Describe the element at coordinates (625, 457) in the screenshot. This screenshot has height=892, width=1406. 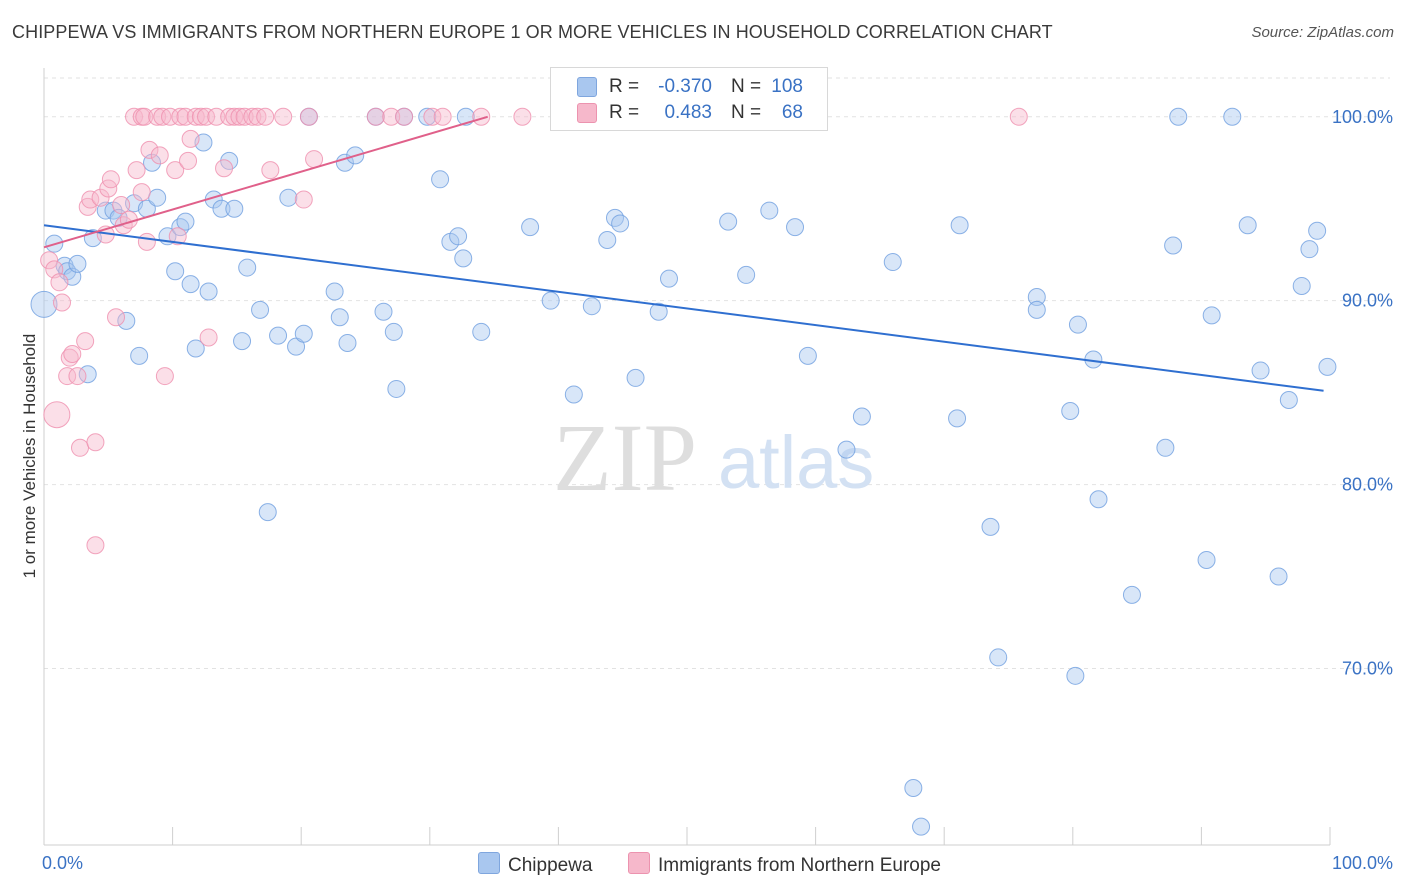
I see `watermark-zip: ZIP` at that location.